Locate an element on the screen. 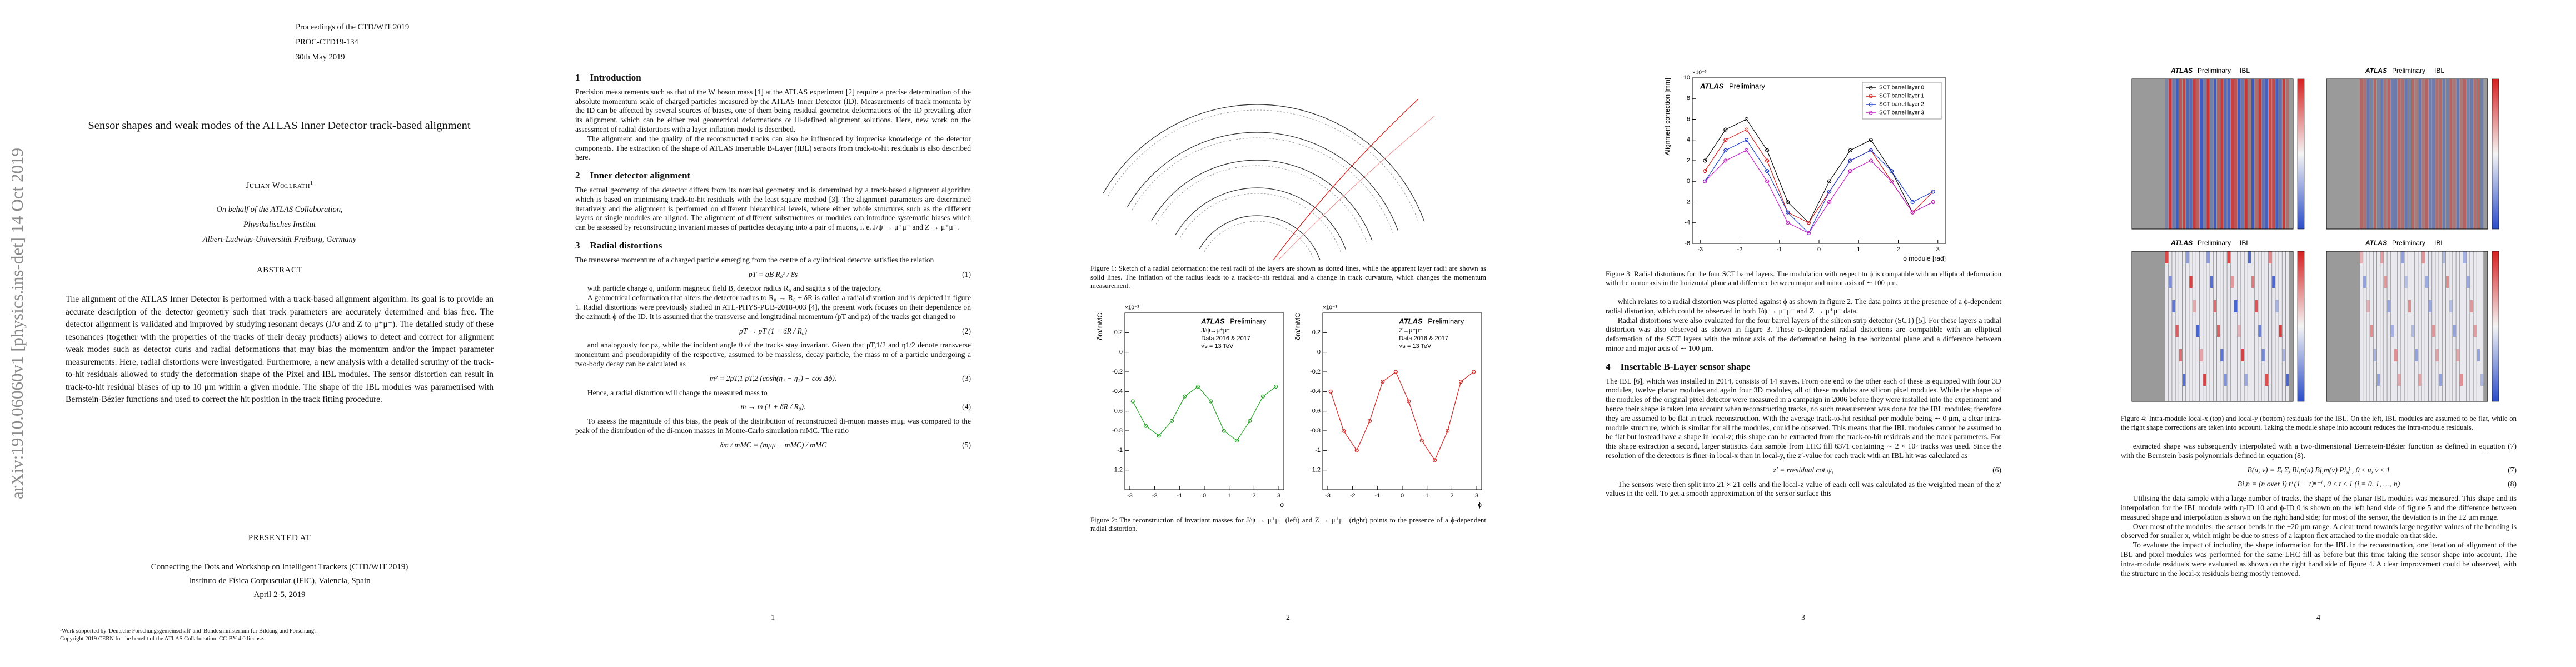  page-number: 4 is located at coordinates (2318, 618).